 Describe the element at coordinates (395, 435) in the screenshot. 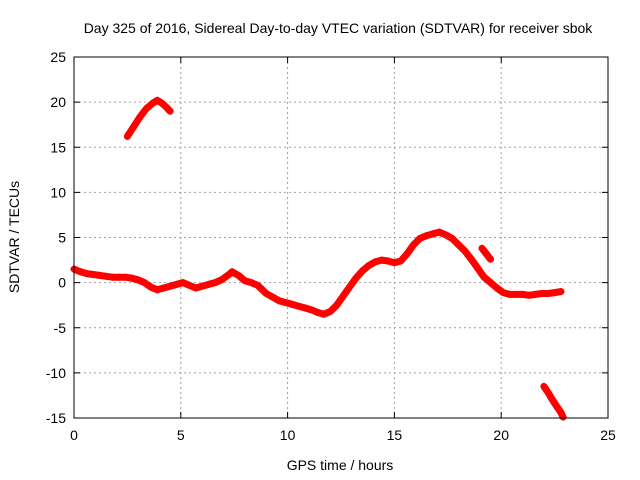

I see `x-tick-label: 15` at that location.